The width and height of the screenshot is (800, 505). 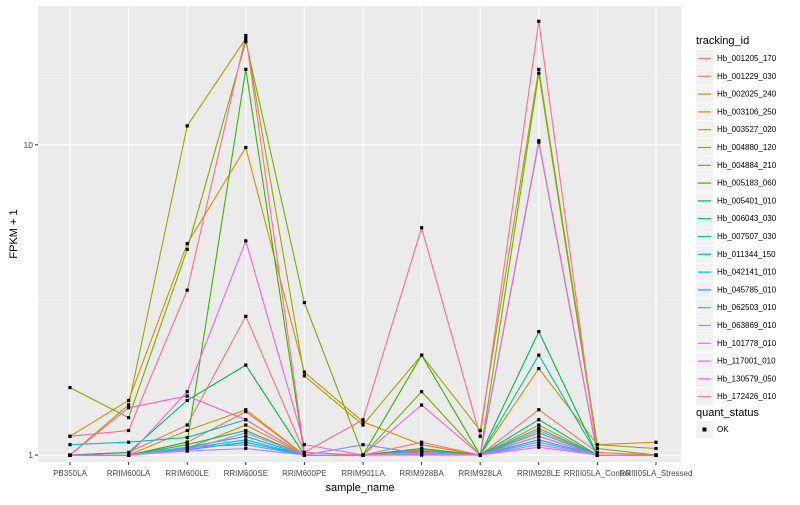 I want to click on x-tick-label: RRIM928LE, so click(x=539, y=473).